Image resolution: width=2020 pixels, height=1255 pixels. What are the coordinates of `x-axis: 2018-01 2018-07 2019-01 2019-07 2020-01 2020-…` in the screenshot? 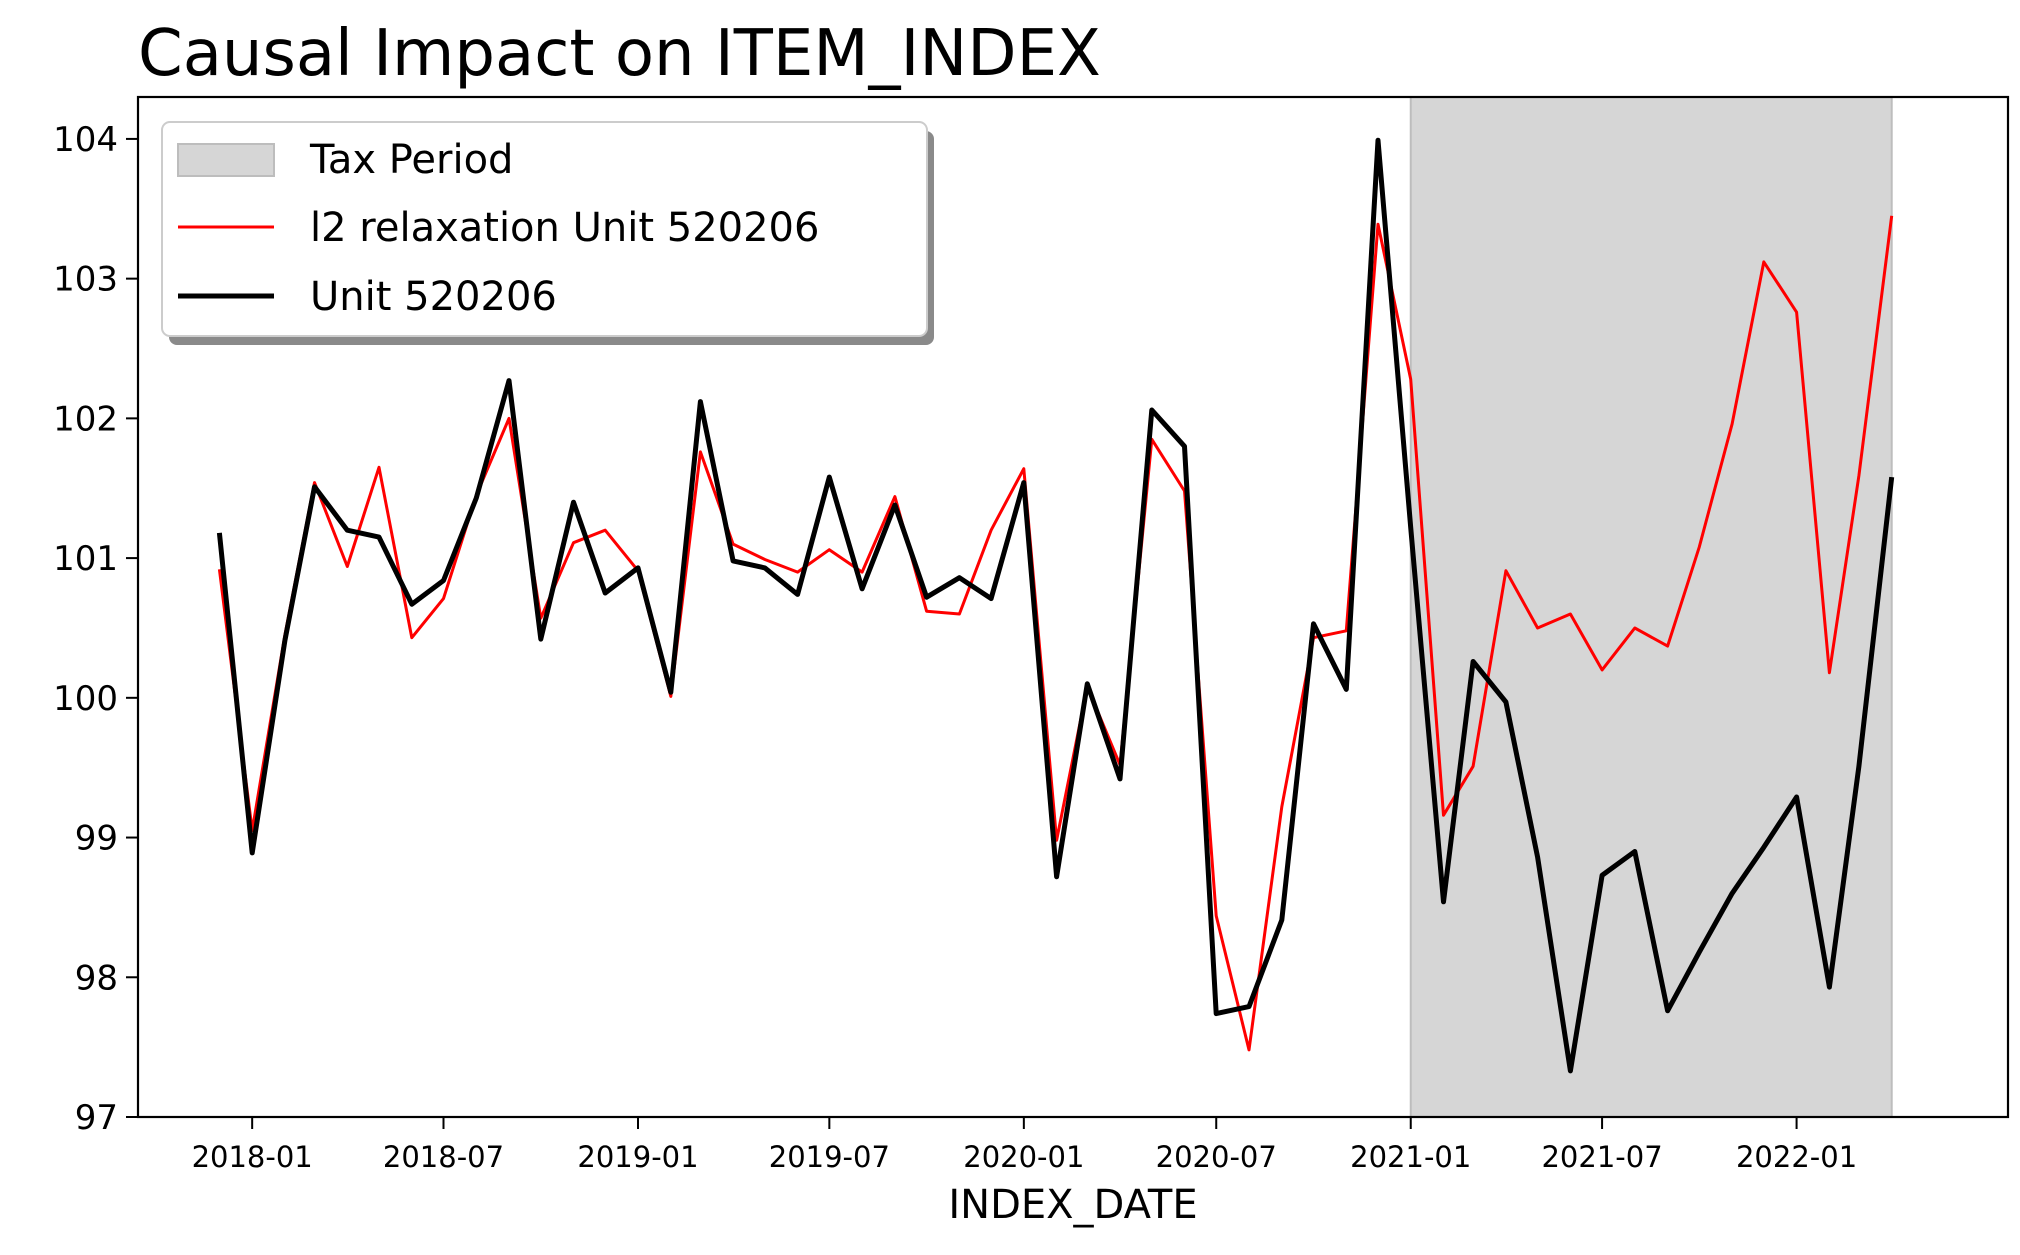 It's located at (1024, 1145).